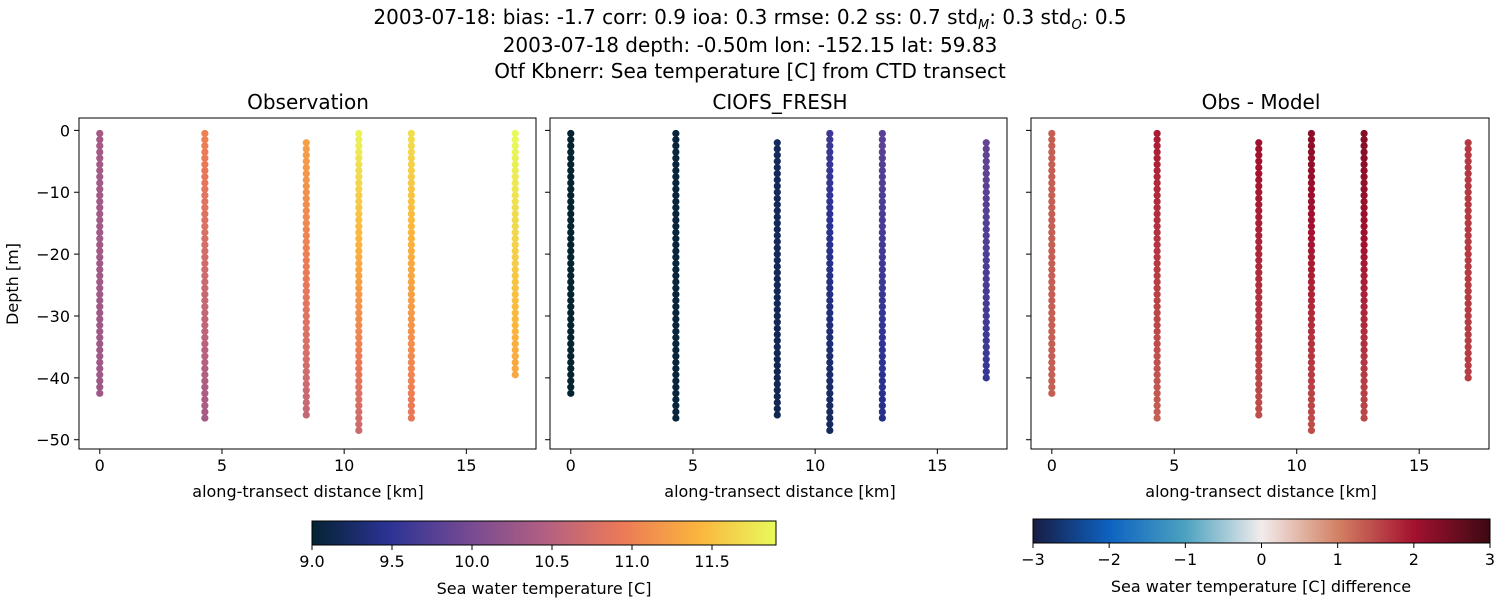 This screenshot has height=604, width=1500. What do you see at coordinates (472, 561) in the screenshot?
I see `colorbar-tick-label: 10.0` at bounding box center [472, 561].